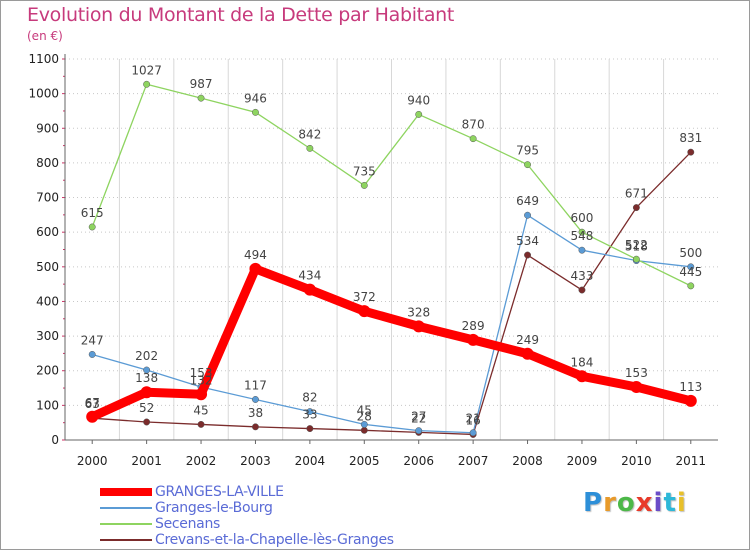  I want to click on legend-label: Granges-le-Bourg, so click(214, 508).